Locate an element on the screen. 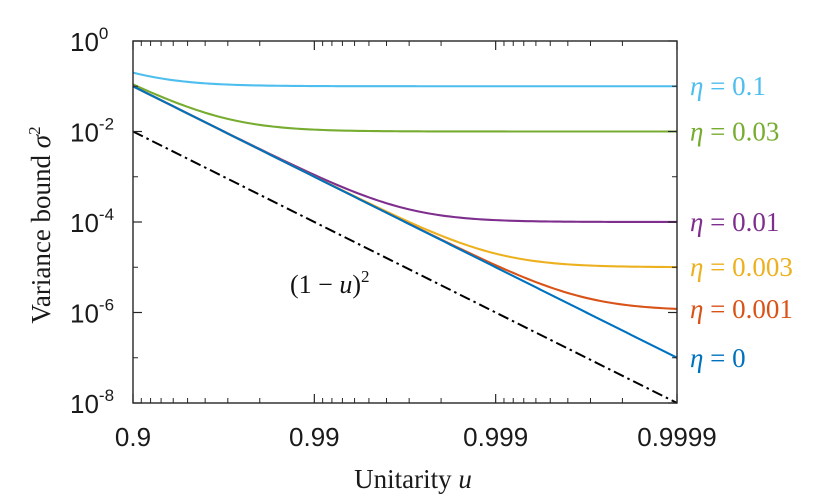 This screenshot has height=499, width=830. x-tick-label: 0.999 is located at coordinates (495, 437).